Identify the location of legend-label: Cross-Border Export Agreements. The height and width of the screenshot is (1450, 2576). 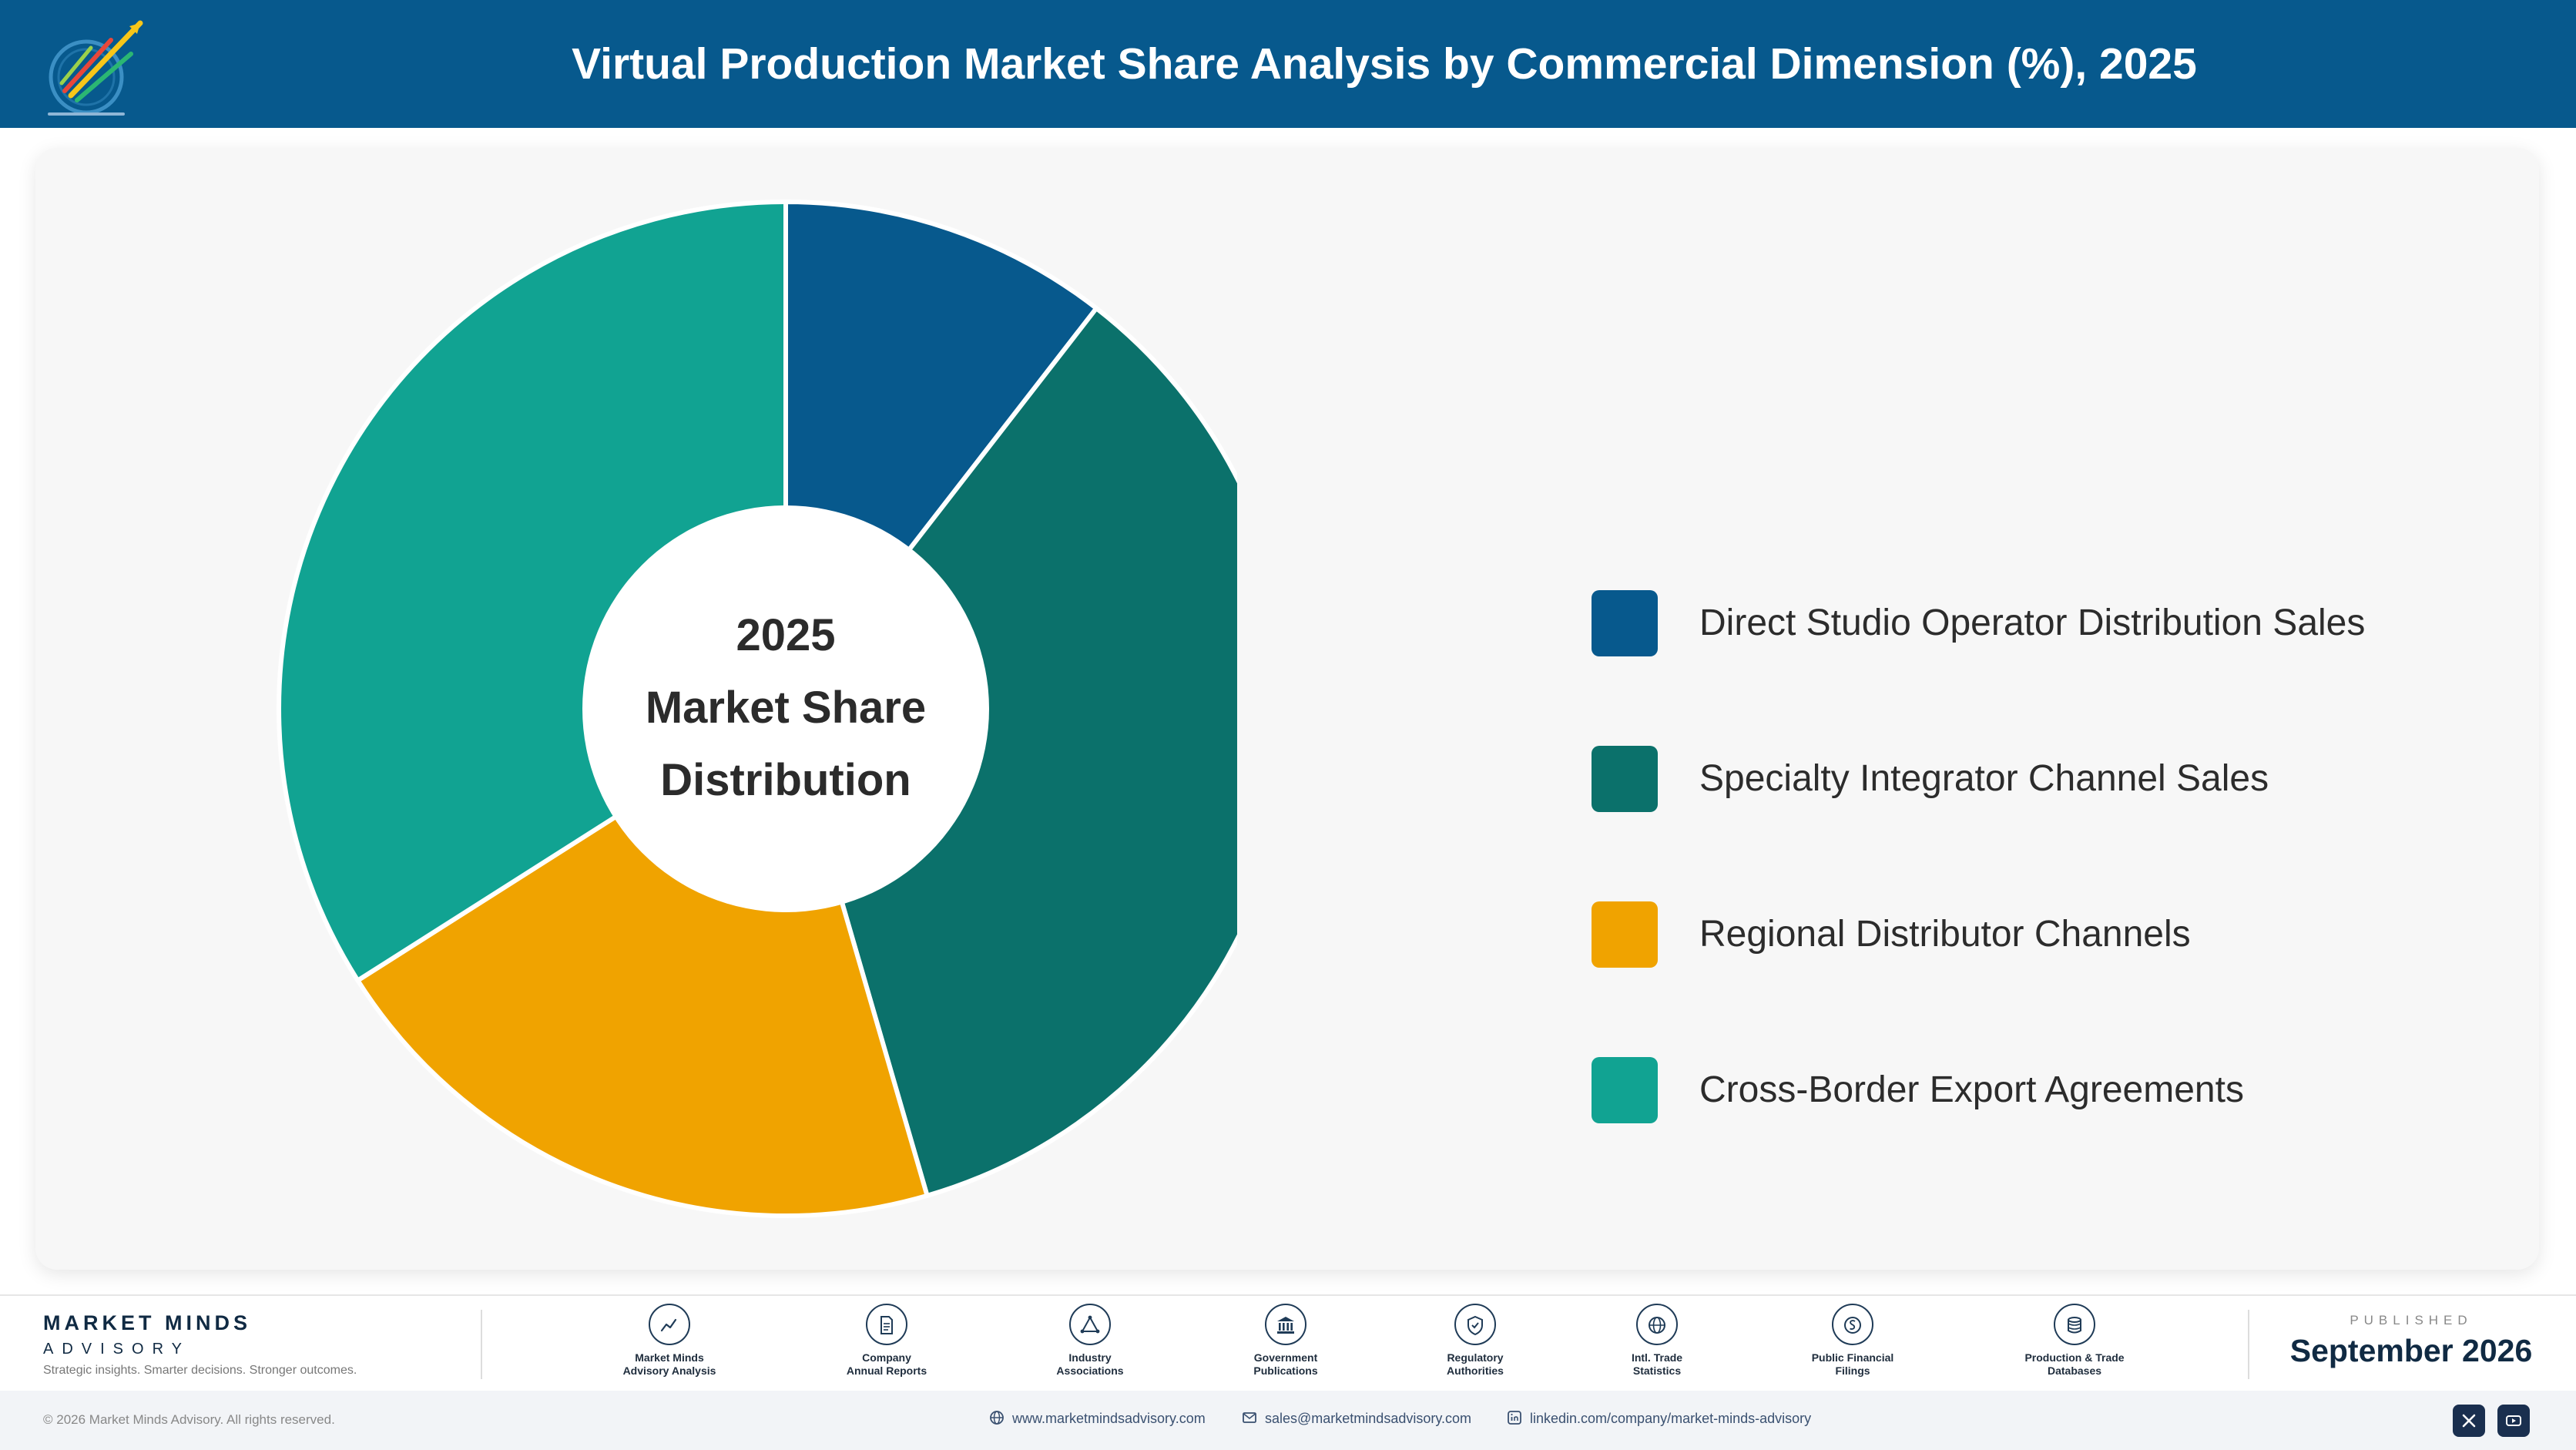
(1971, 1089).